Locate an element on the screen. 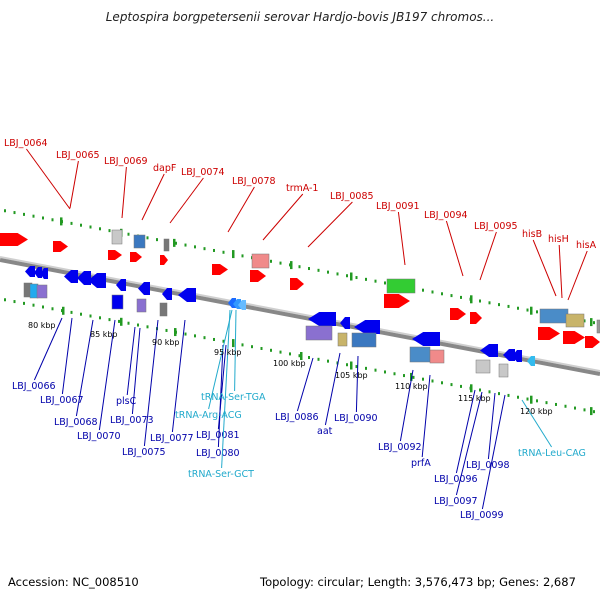 The height and width of the screenshot is (600, 600). trna-label-trna-ser-gct: tRNA-Ser-GCT is located at coordinates (221, 474).